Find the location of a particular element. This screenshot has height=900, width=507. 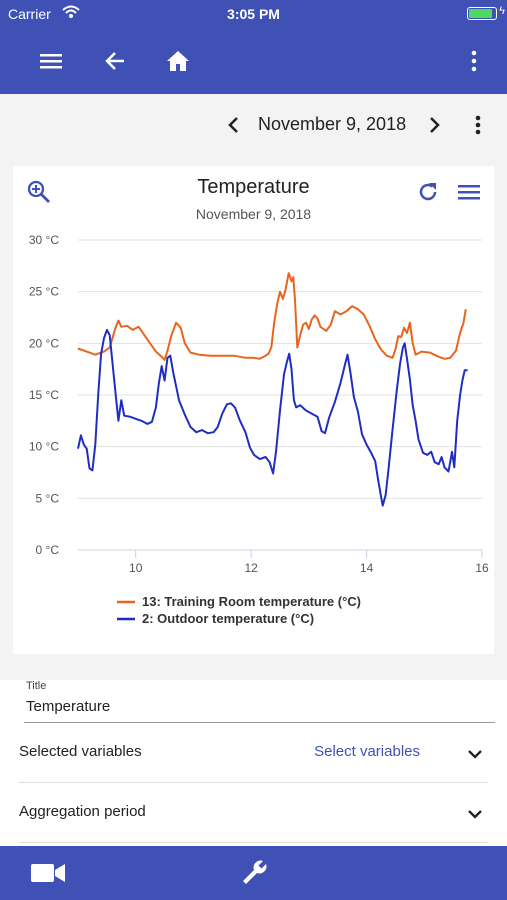

legend-label: 2: Outdoor temperature (°C) is located at coordinates (228, 618).